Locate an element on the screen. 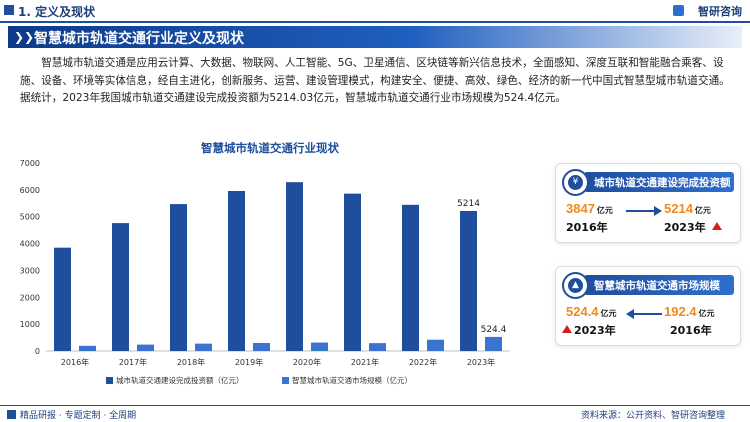 This screenshot has width=750, height=422. y-tick-label: 0 is located at coordinates (37, 351).